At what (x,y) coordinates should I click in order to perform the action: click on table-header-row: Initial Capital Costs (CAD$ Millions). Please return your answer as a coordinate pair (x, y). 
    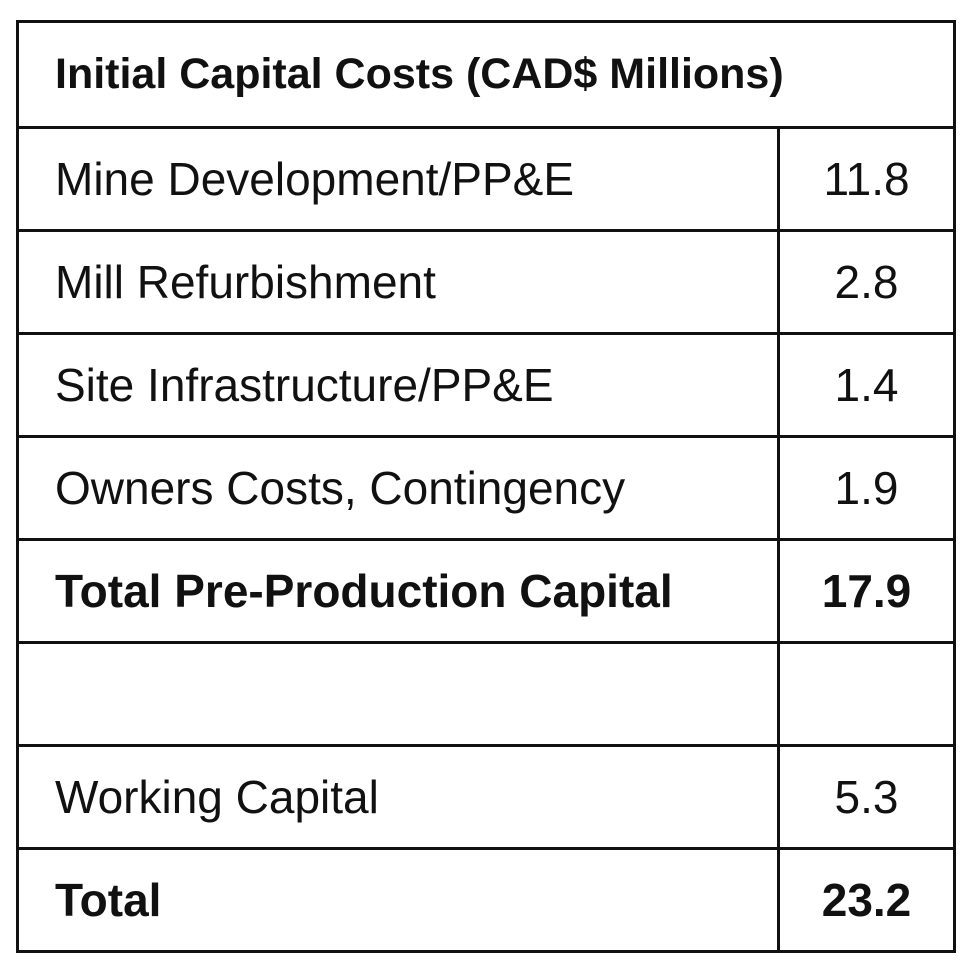
    Looking at the image, I should click on (486, 74).